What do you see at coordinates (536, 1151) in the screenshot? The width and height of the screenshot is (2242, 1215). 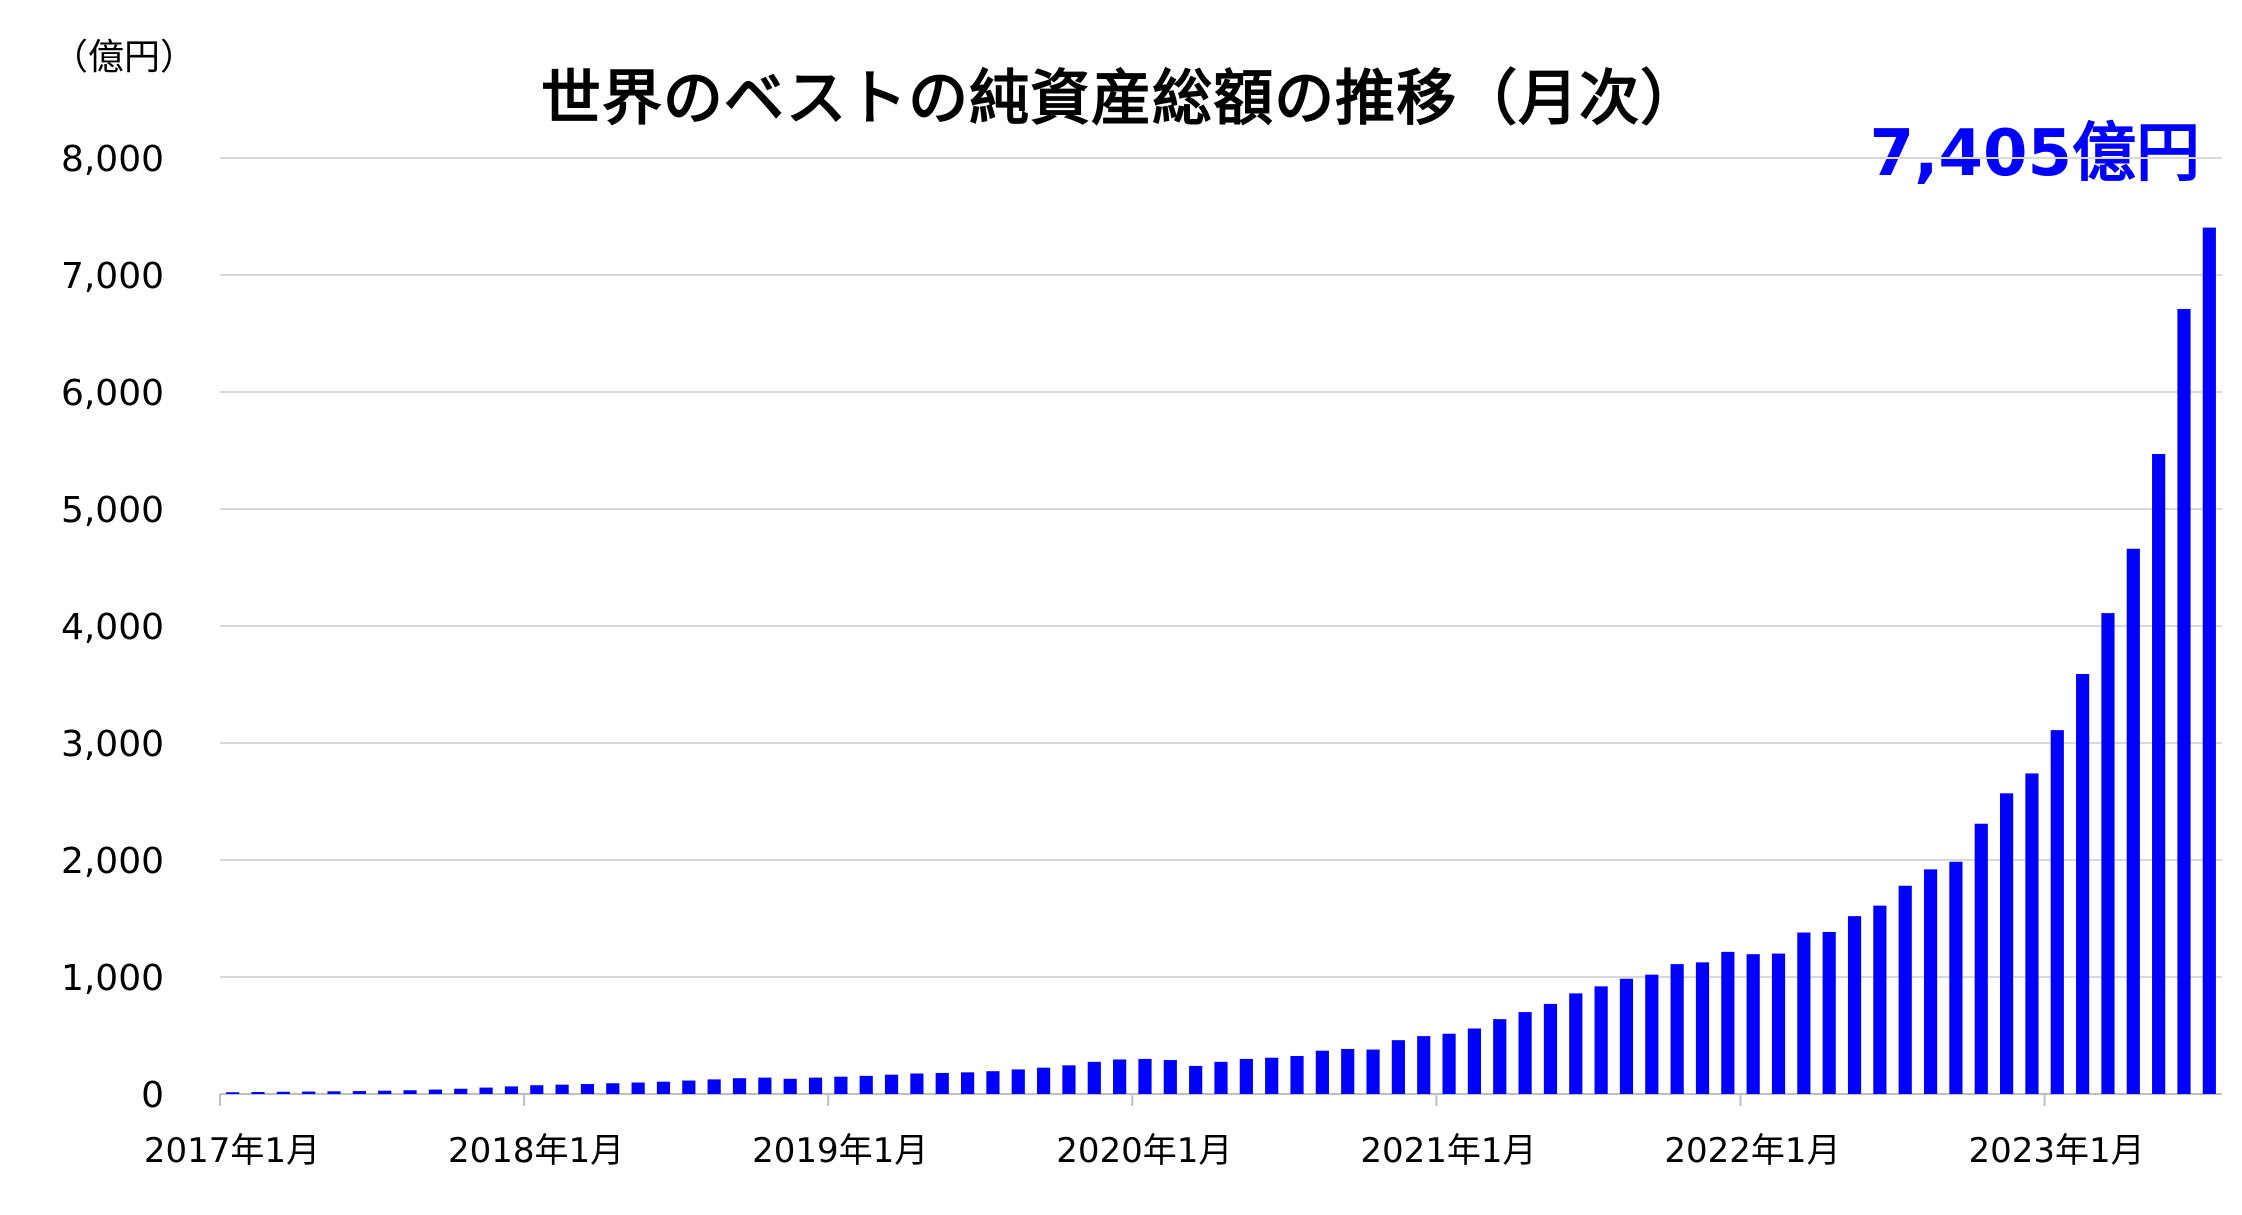 I see `x-tick-label: 2018年1月` at bounding box center [536, 1151].